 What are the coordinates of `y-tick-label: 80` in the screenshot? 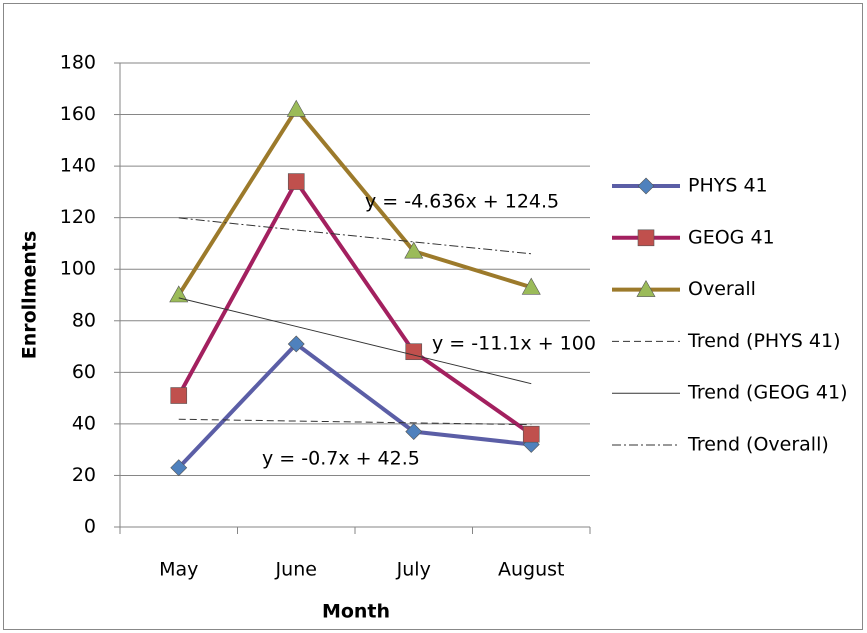 It's located at (84, 320).